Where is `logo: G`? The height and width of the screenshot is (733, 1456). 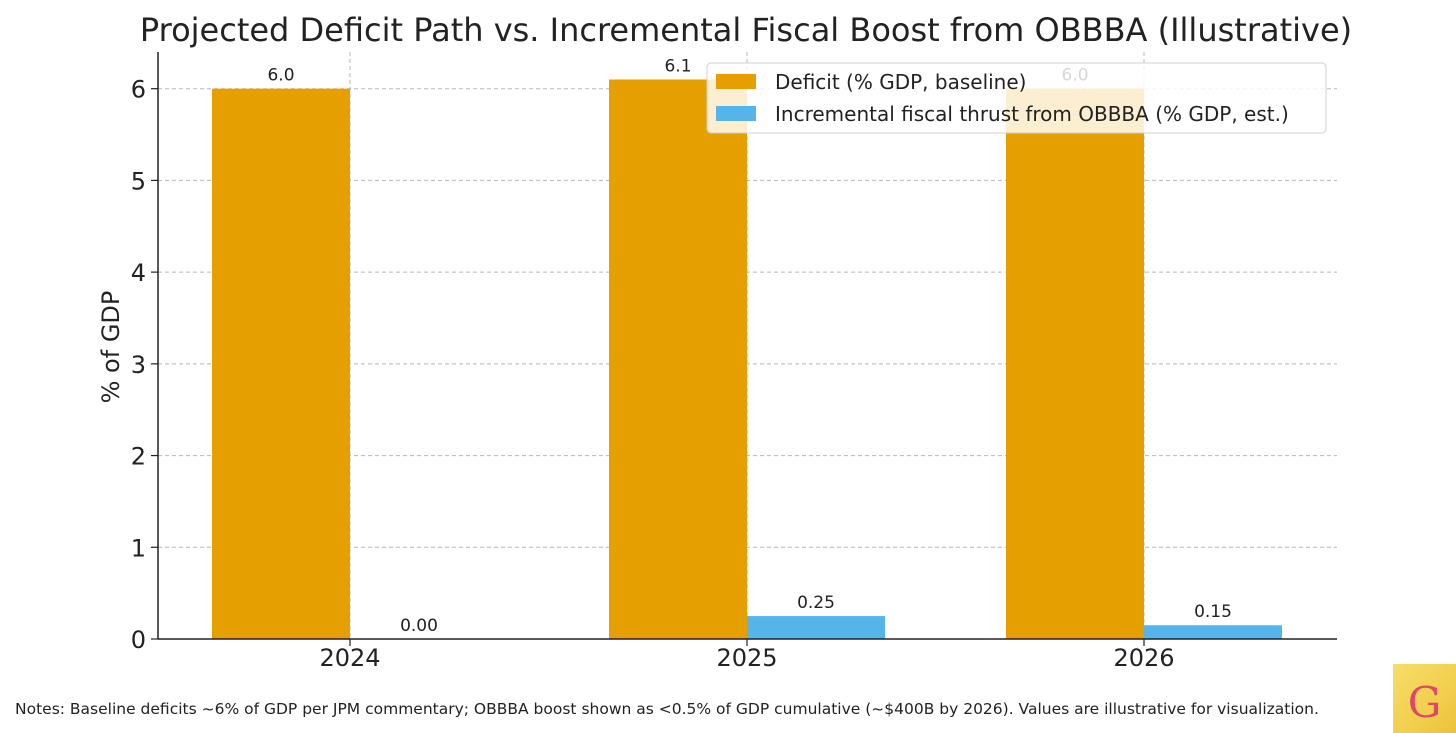
logo: G is located at coordinates (1424, 698).